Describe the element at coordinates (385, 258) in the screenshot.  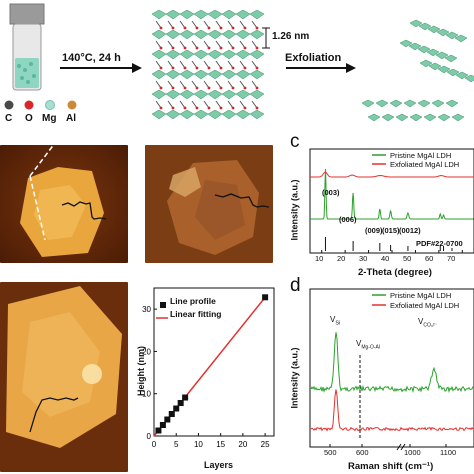
I see `xrd-xtick-40: 40` at that location.